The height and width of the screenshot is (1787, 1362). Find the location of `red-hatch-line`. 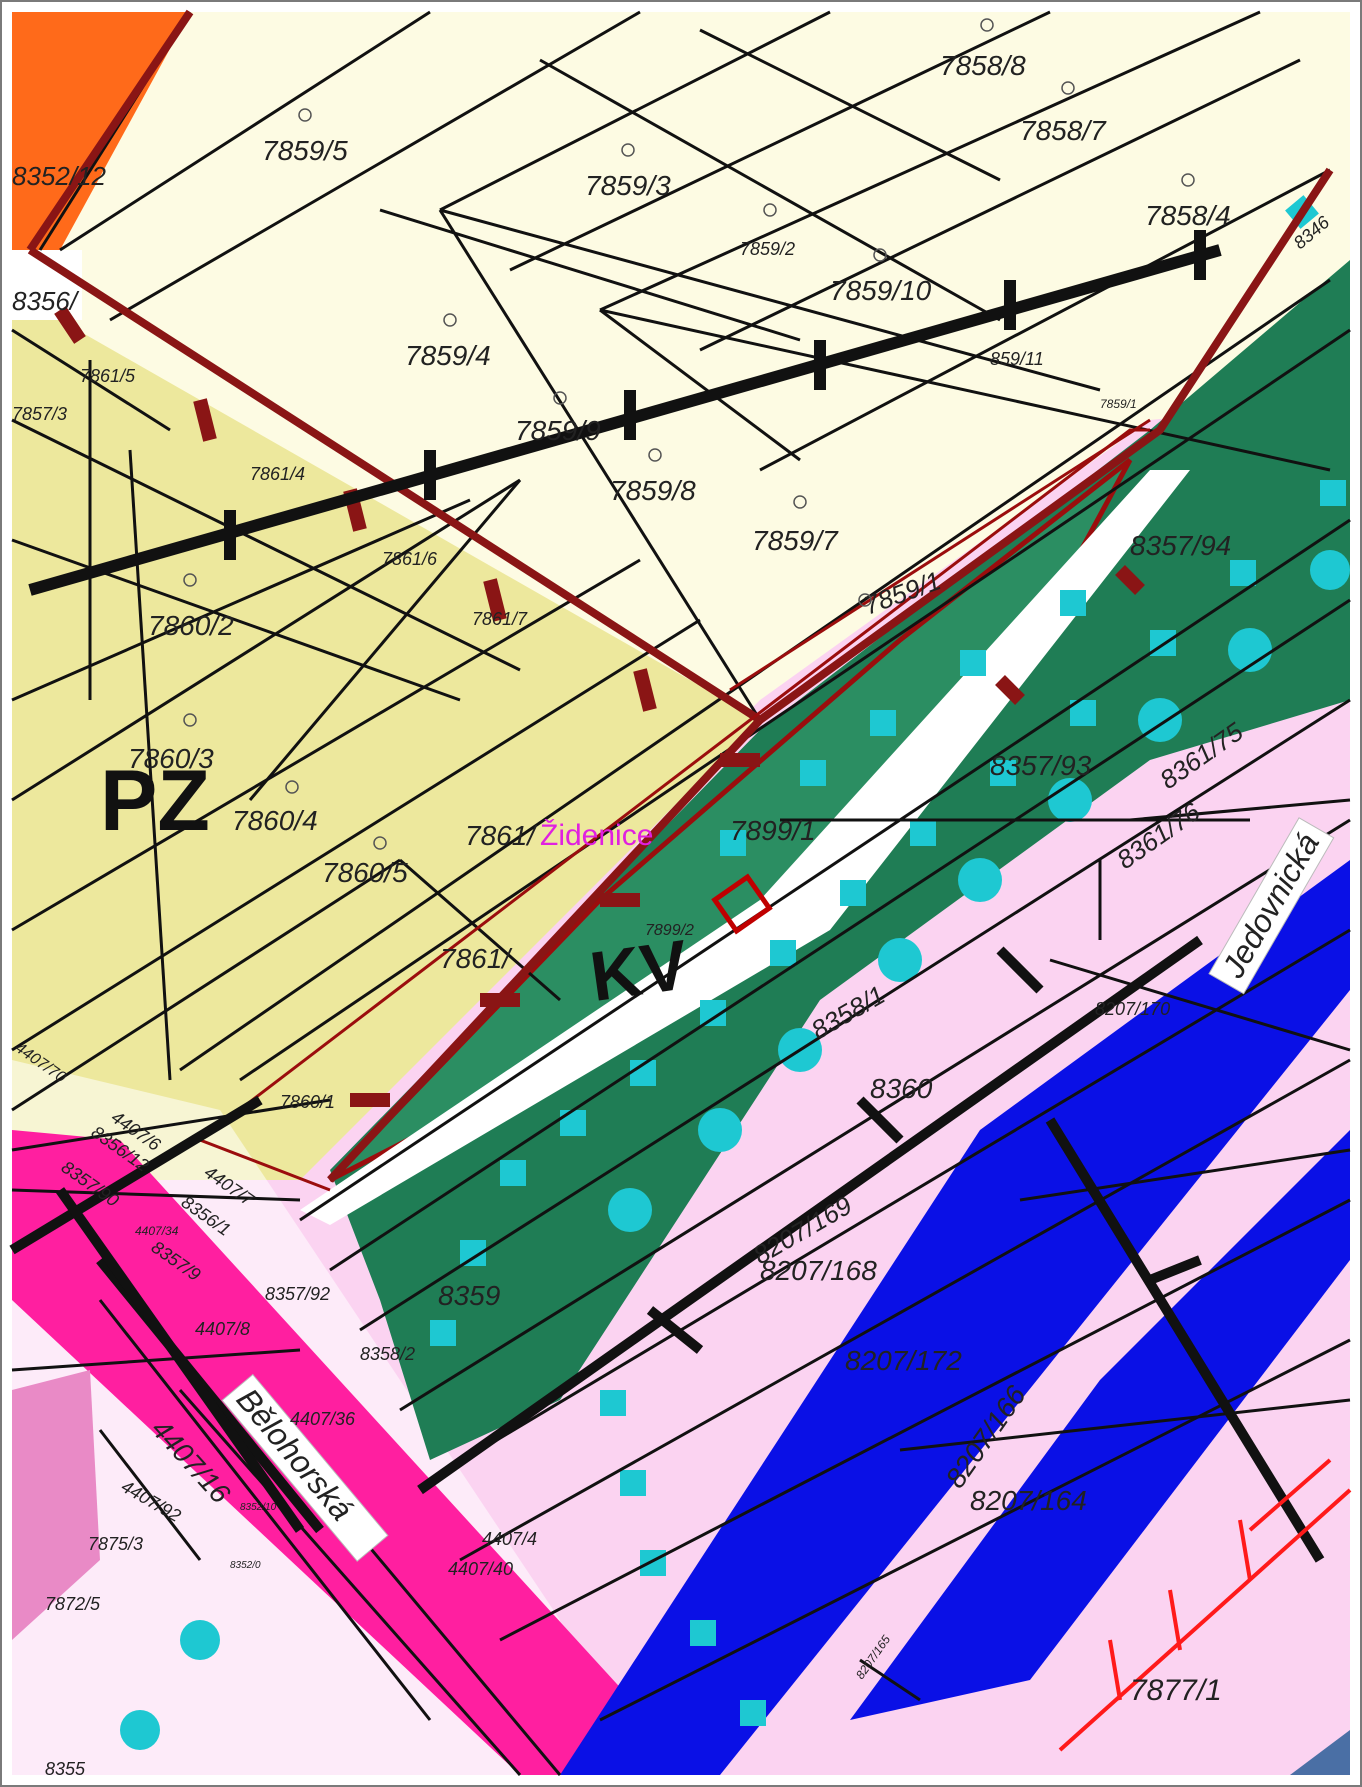

red-hatch-line is located at coordinates (1205, 1605).